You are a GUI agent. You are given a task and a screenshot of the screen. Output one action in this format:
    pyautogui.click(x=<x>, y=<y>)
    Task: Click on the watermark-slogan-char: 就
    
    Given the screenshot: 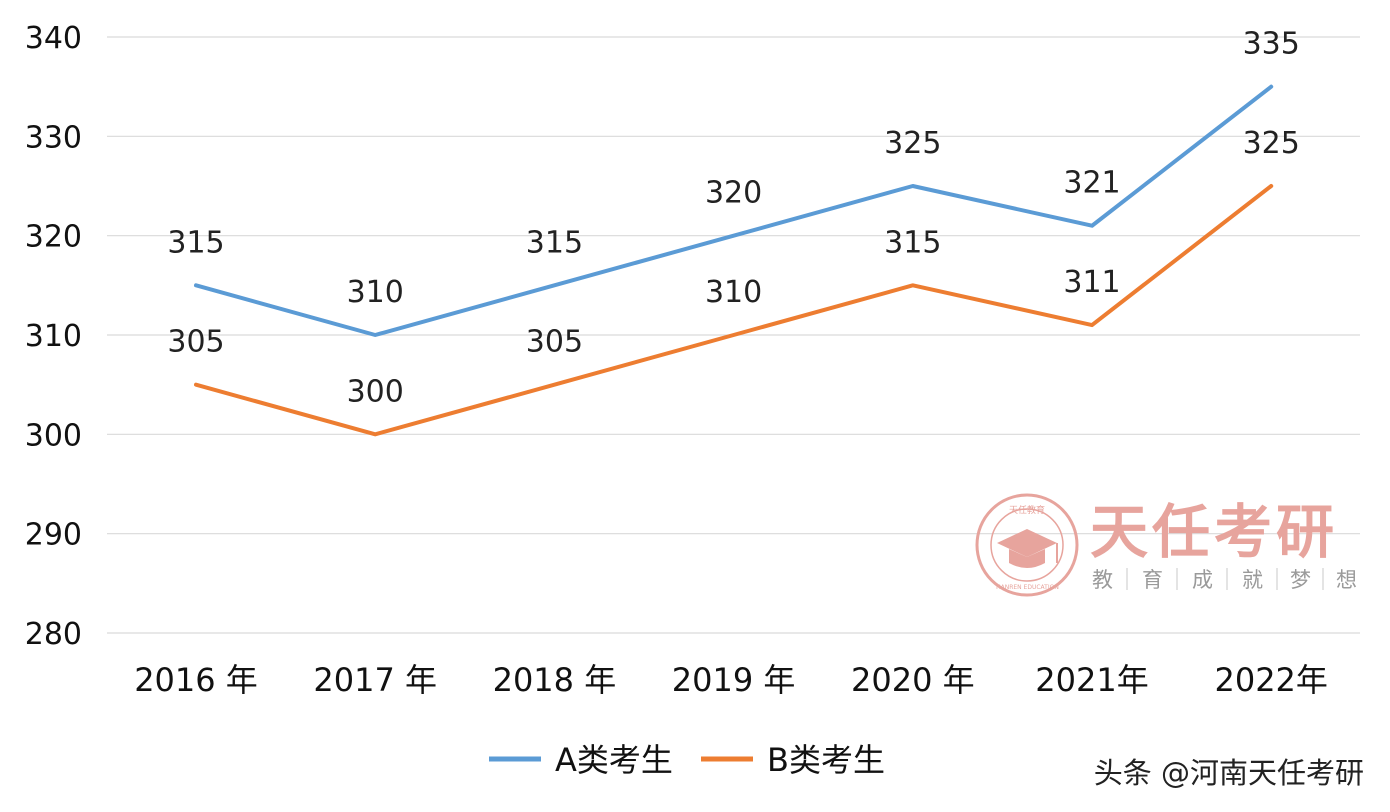 What is the action you would take?
    pyautogui.click(x=1252, y=580)
    